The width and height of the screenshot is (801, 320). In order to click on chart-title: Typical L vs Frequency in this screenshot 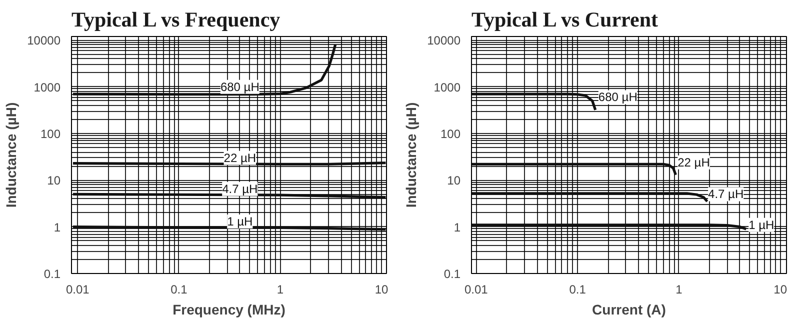, I will do `click(176, 20)`.